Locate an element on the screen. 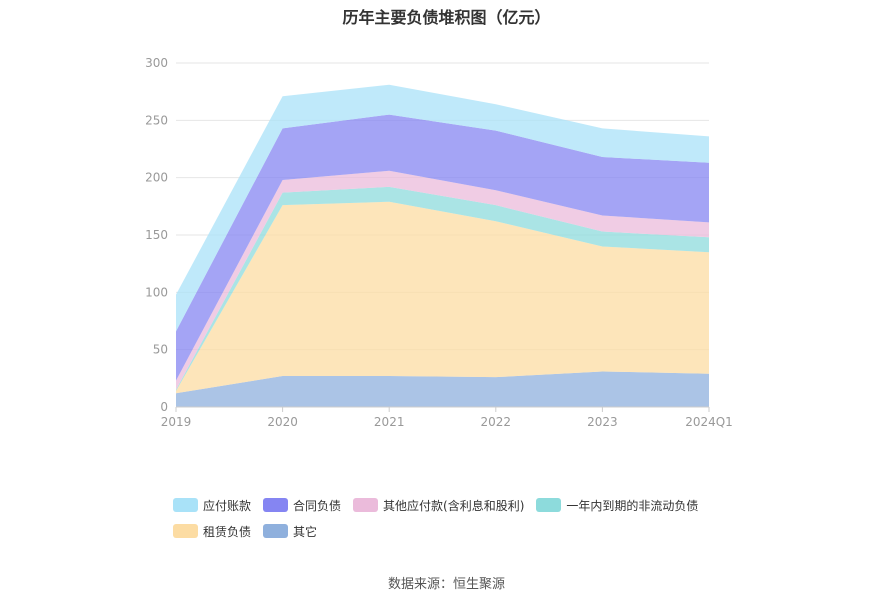 The image size is (893, 603). legend-row: 租赁负债 其它 is located at coordinates (473, 531).